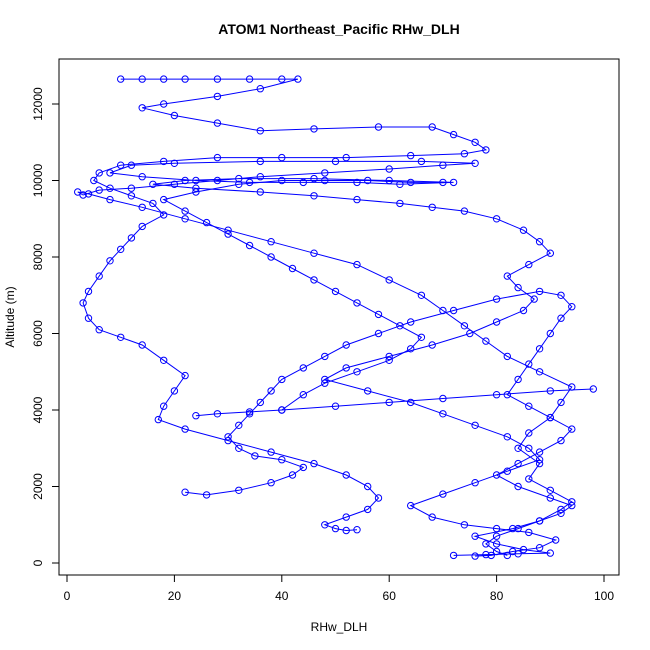 This screenshot has height=650, width=650. Describe the element at coordinates (390, 596) in the screenshot. I see `x-tick-label: 60` at that location.